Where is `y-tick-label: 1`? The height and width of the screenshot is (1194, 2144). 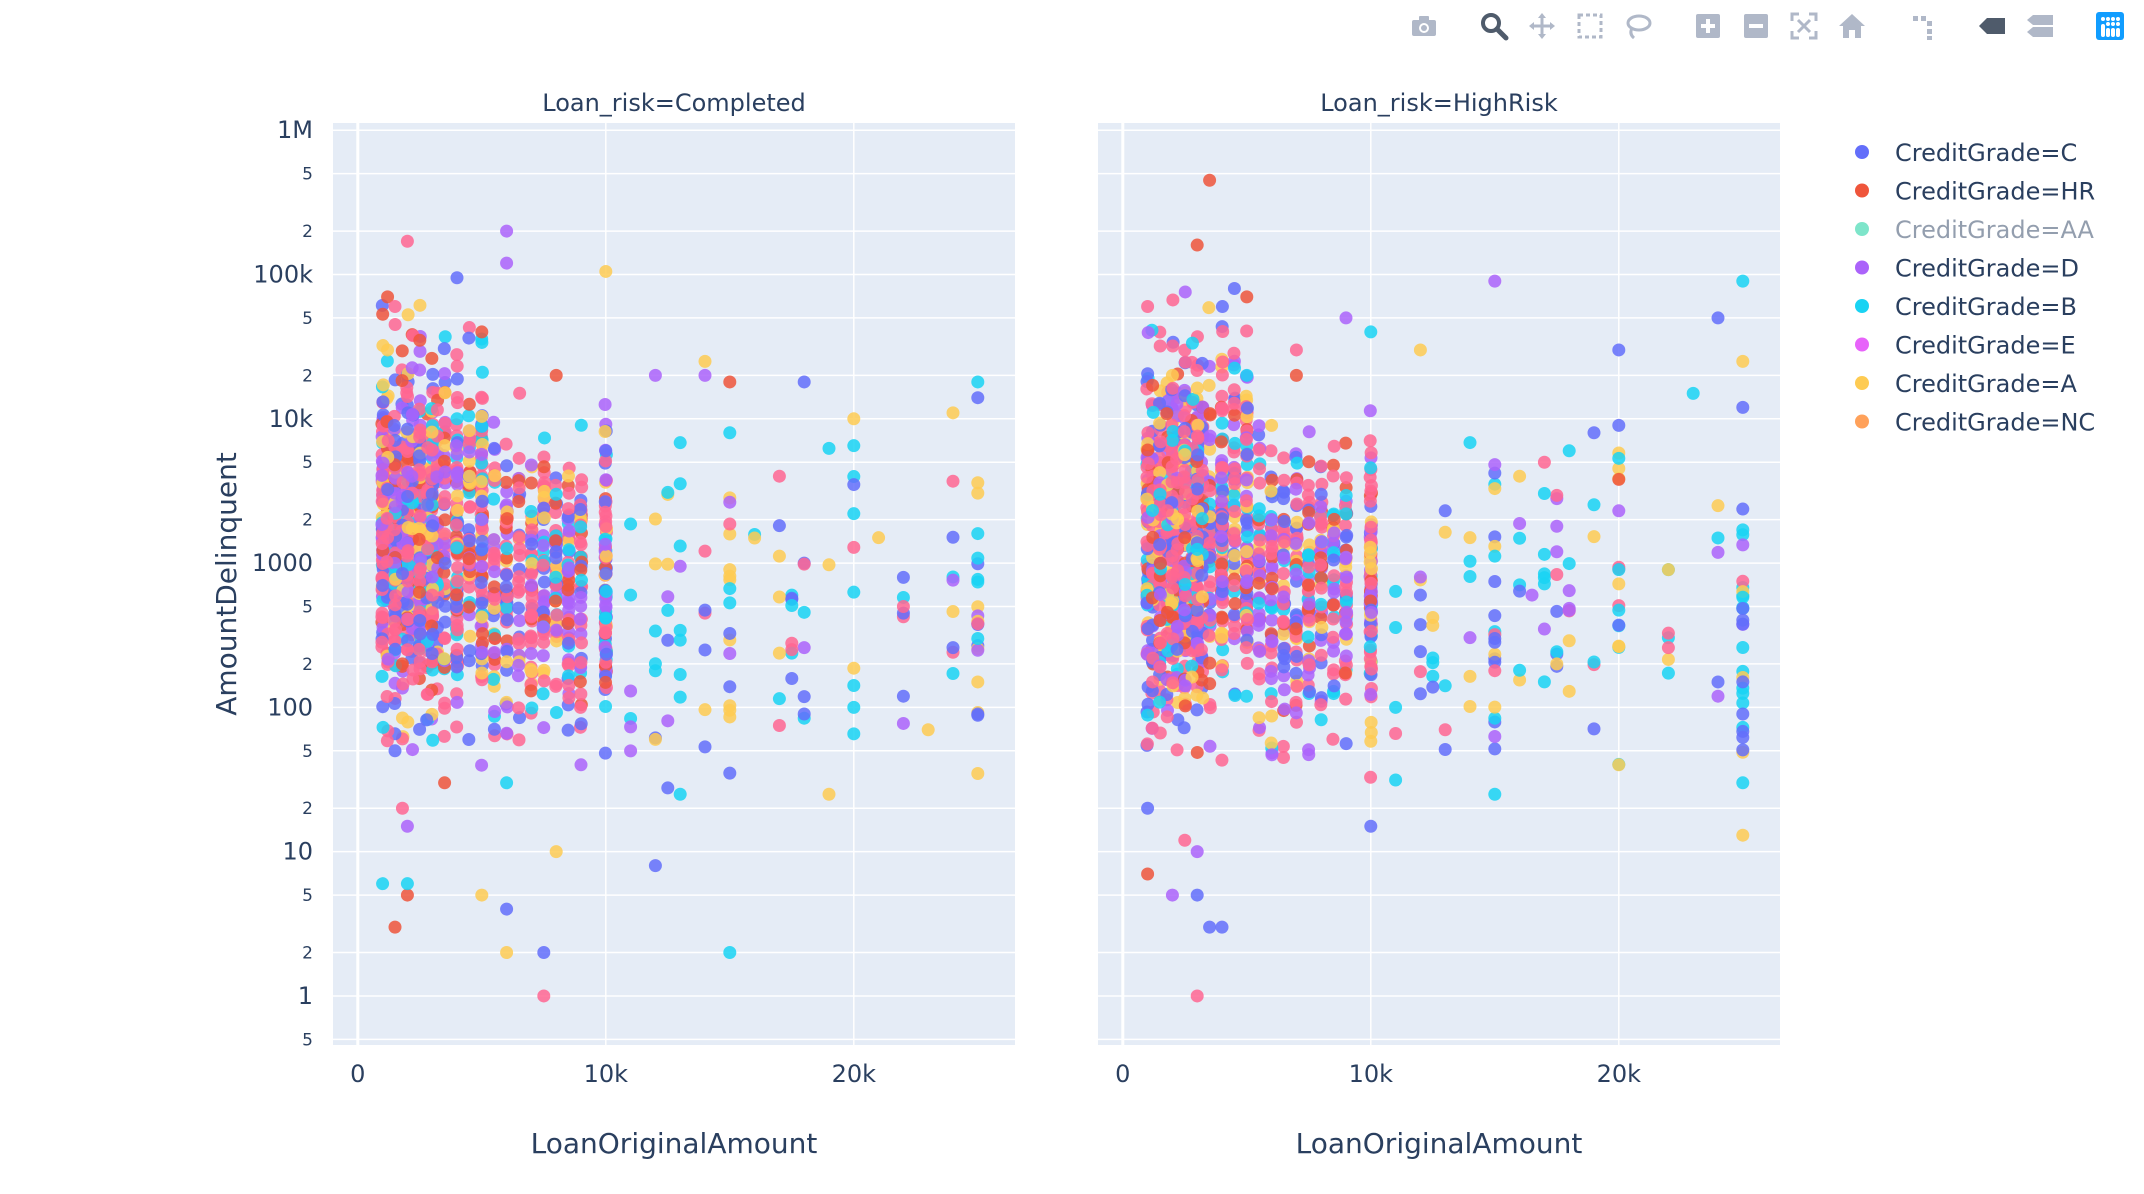 y-tick-label: 1 is located at coordinates (305, 996).